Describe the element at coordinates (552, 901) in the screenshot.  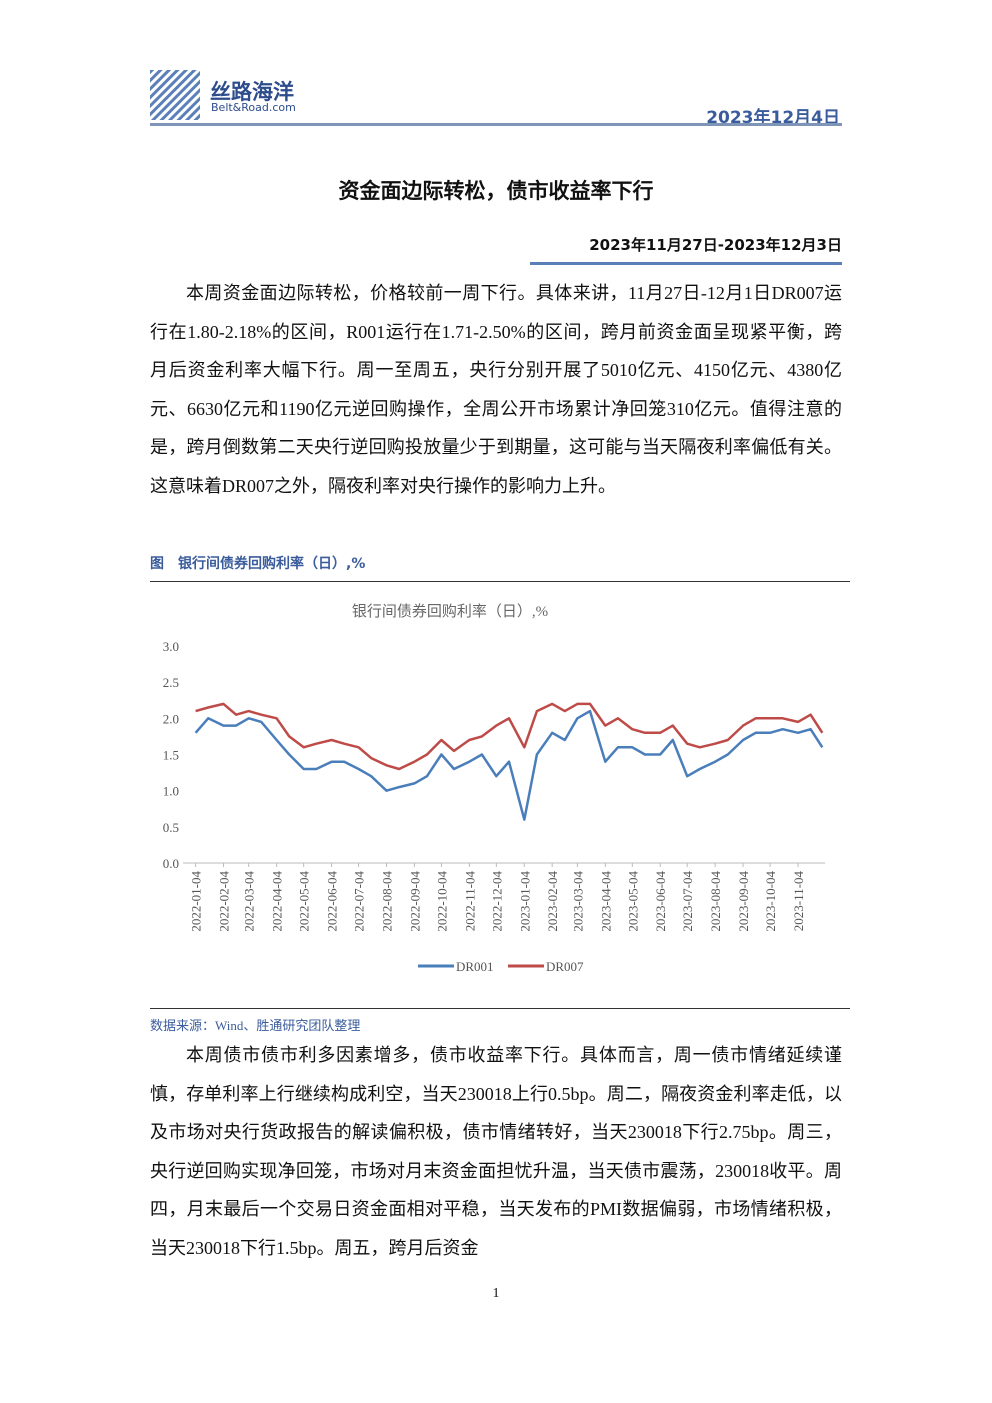
I see `x-tick-label: 2023-02-04` at that location.